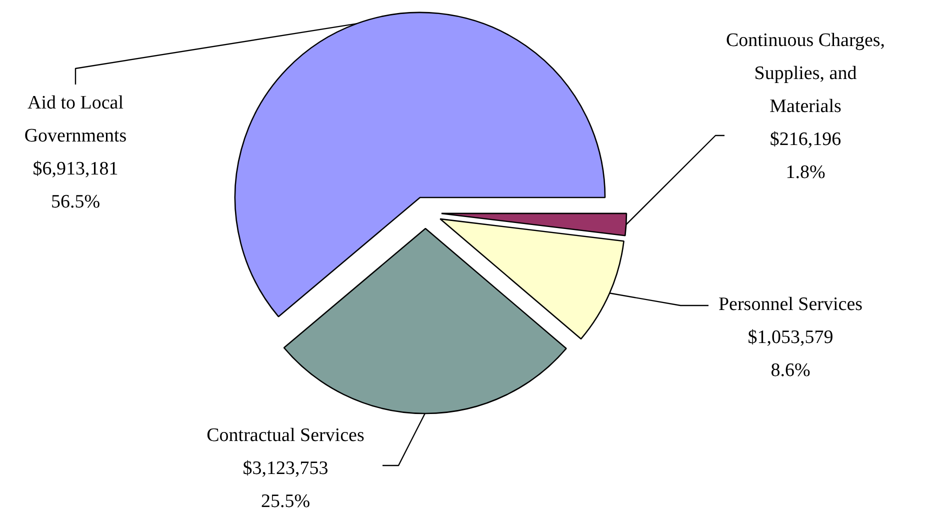 The width and height of the screenshot is (926, 508). What do you see at coordinates (806, 73) in the screenshot?
I see `slice-label: Continuous Charges, Supplies, and Materials` at bounding box center [806, 73].